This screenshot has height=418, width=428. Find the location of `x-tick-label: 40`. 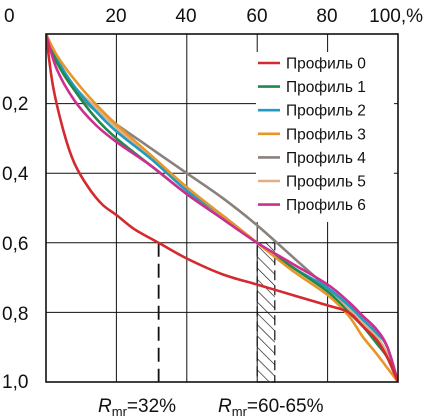

x-tick-label: 40 is located at coordinates (185, 16).